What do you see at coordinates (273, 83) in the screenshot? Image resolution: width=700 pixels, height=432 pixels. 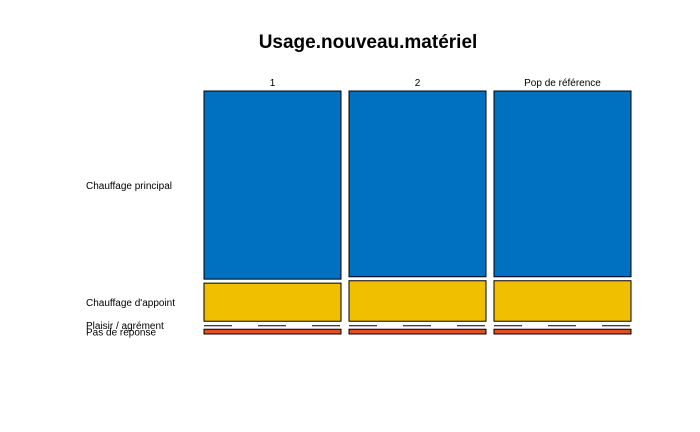 I see `column-label-1: 1` at bounding box center [273, 83].